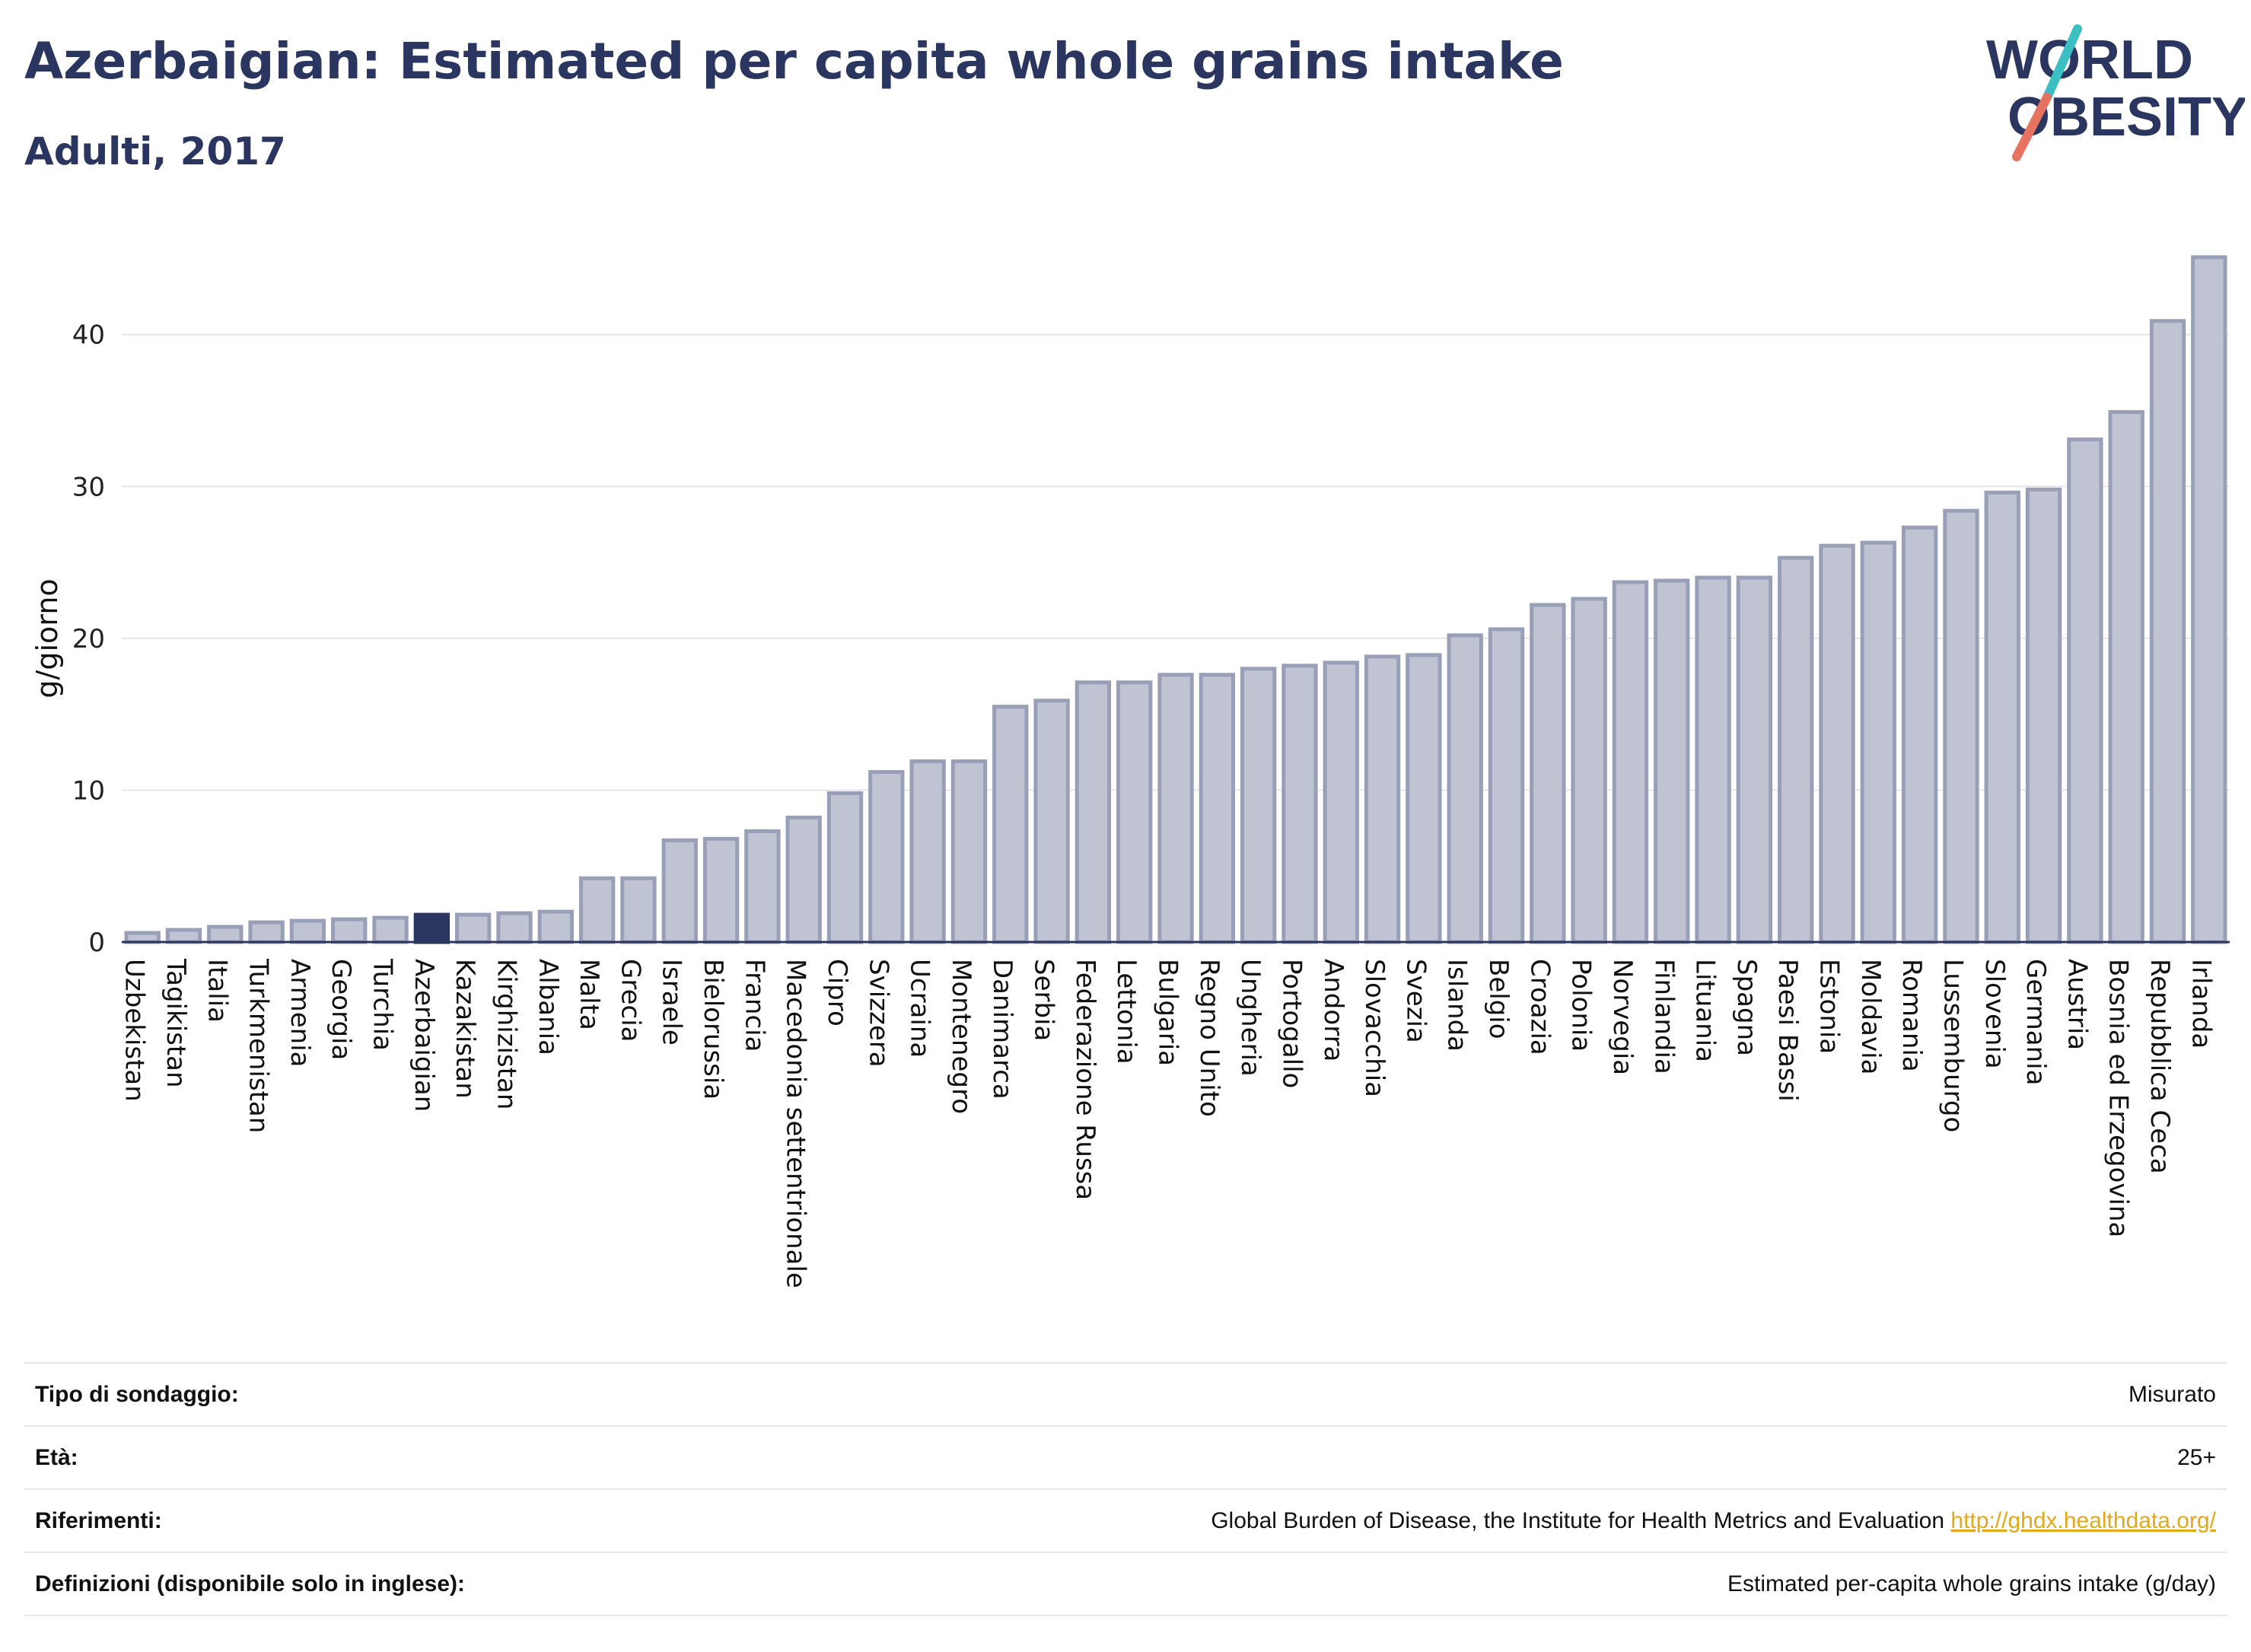 Image resolution: width=2251 pixels, height=1652 pixels. What do you see at coordinates (2035, 1022) in the screenshot?
I see `x-tick-label: Germania` at bounding box center [2035, 1022].